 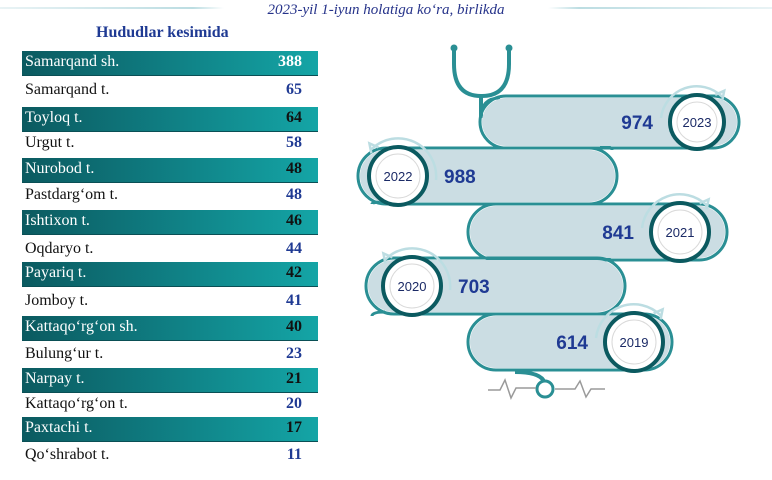 What do you see at coordinates (60, 168) in the screenshot?
I see `region-name: Nurobod t.` at bounding box center [60, 168].